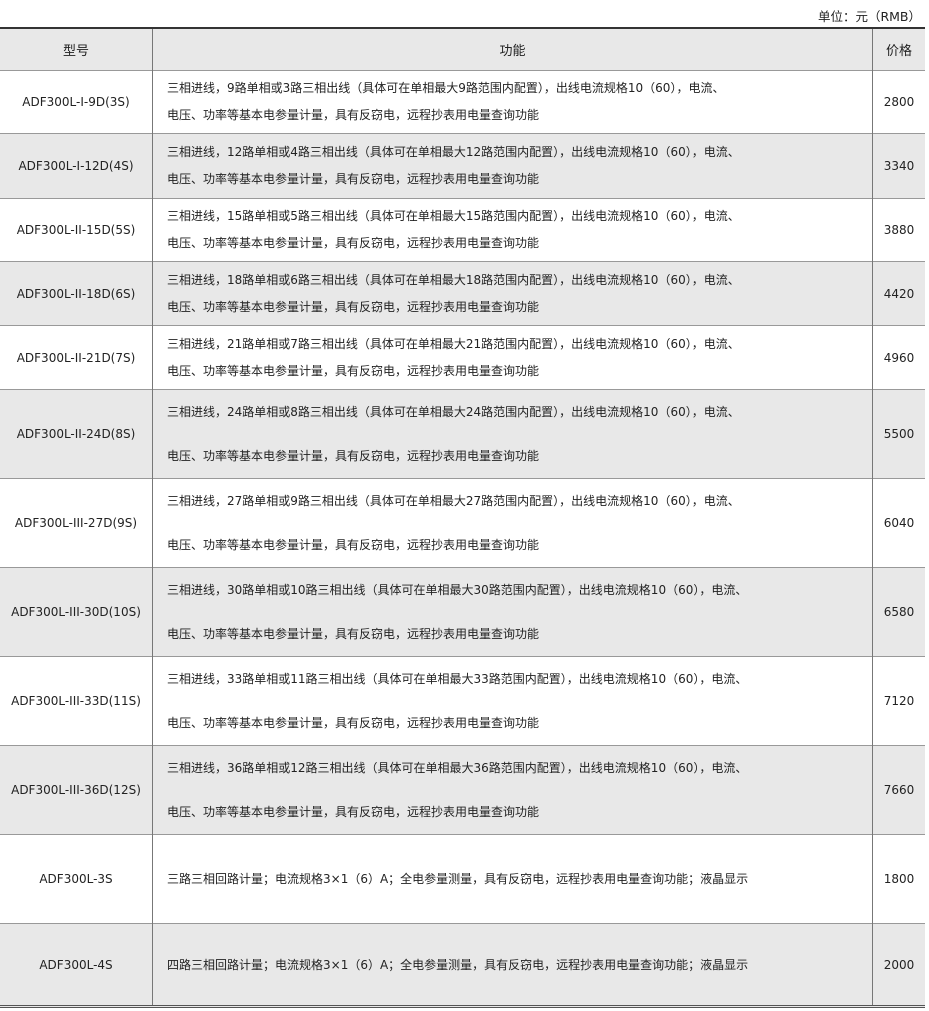 Image resolution: width=929 pixels, height=1011 pixels. Describe the element at coordinates (898, 49) in the screenshot. I see `header-price: 价格` at that location.